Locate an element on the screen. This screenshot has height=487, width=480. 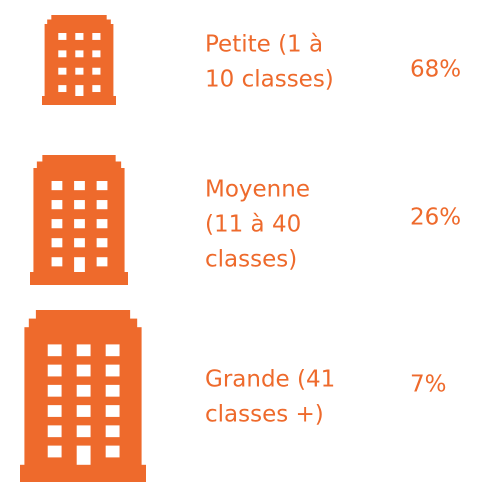
percentage: 26% is located at coordinates (435, 218).